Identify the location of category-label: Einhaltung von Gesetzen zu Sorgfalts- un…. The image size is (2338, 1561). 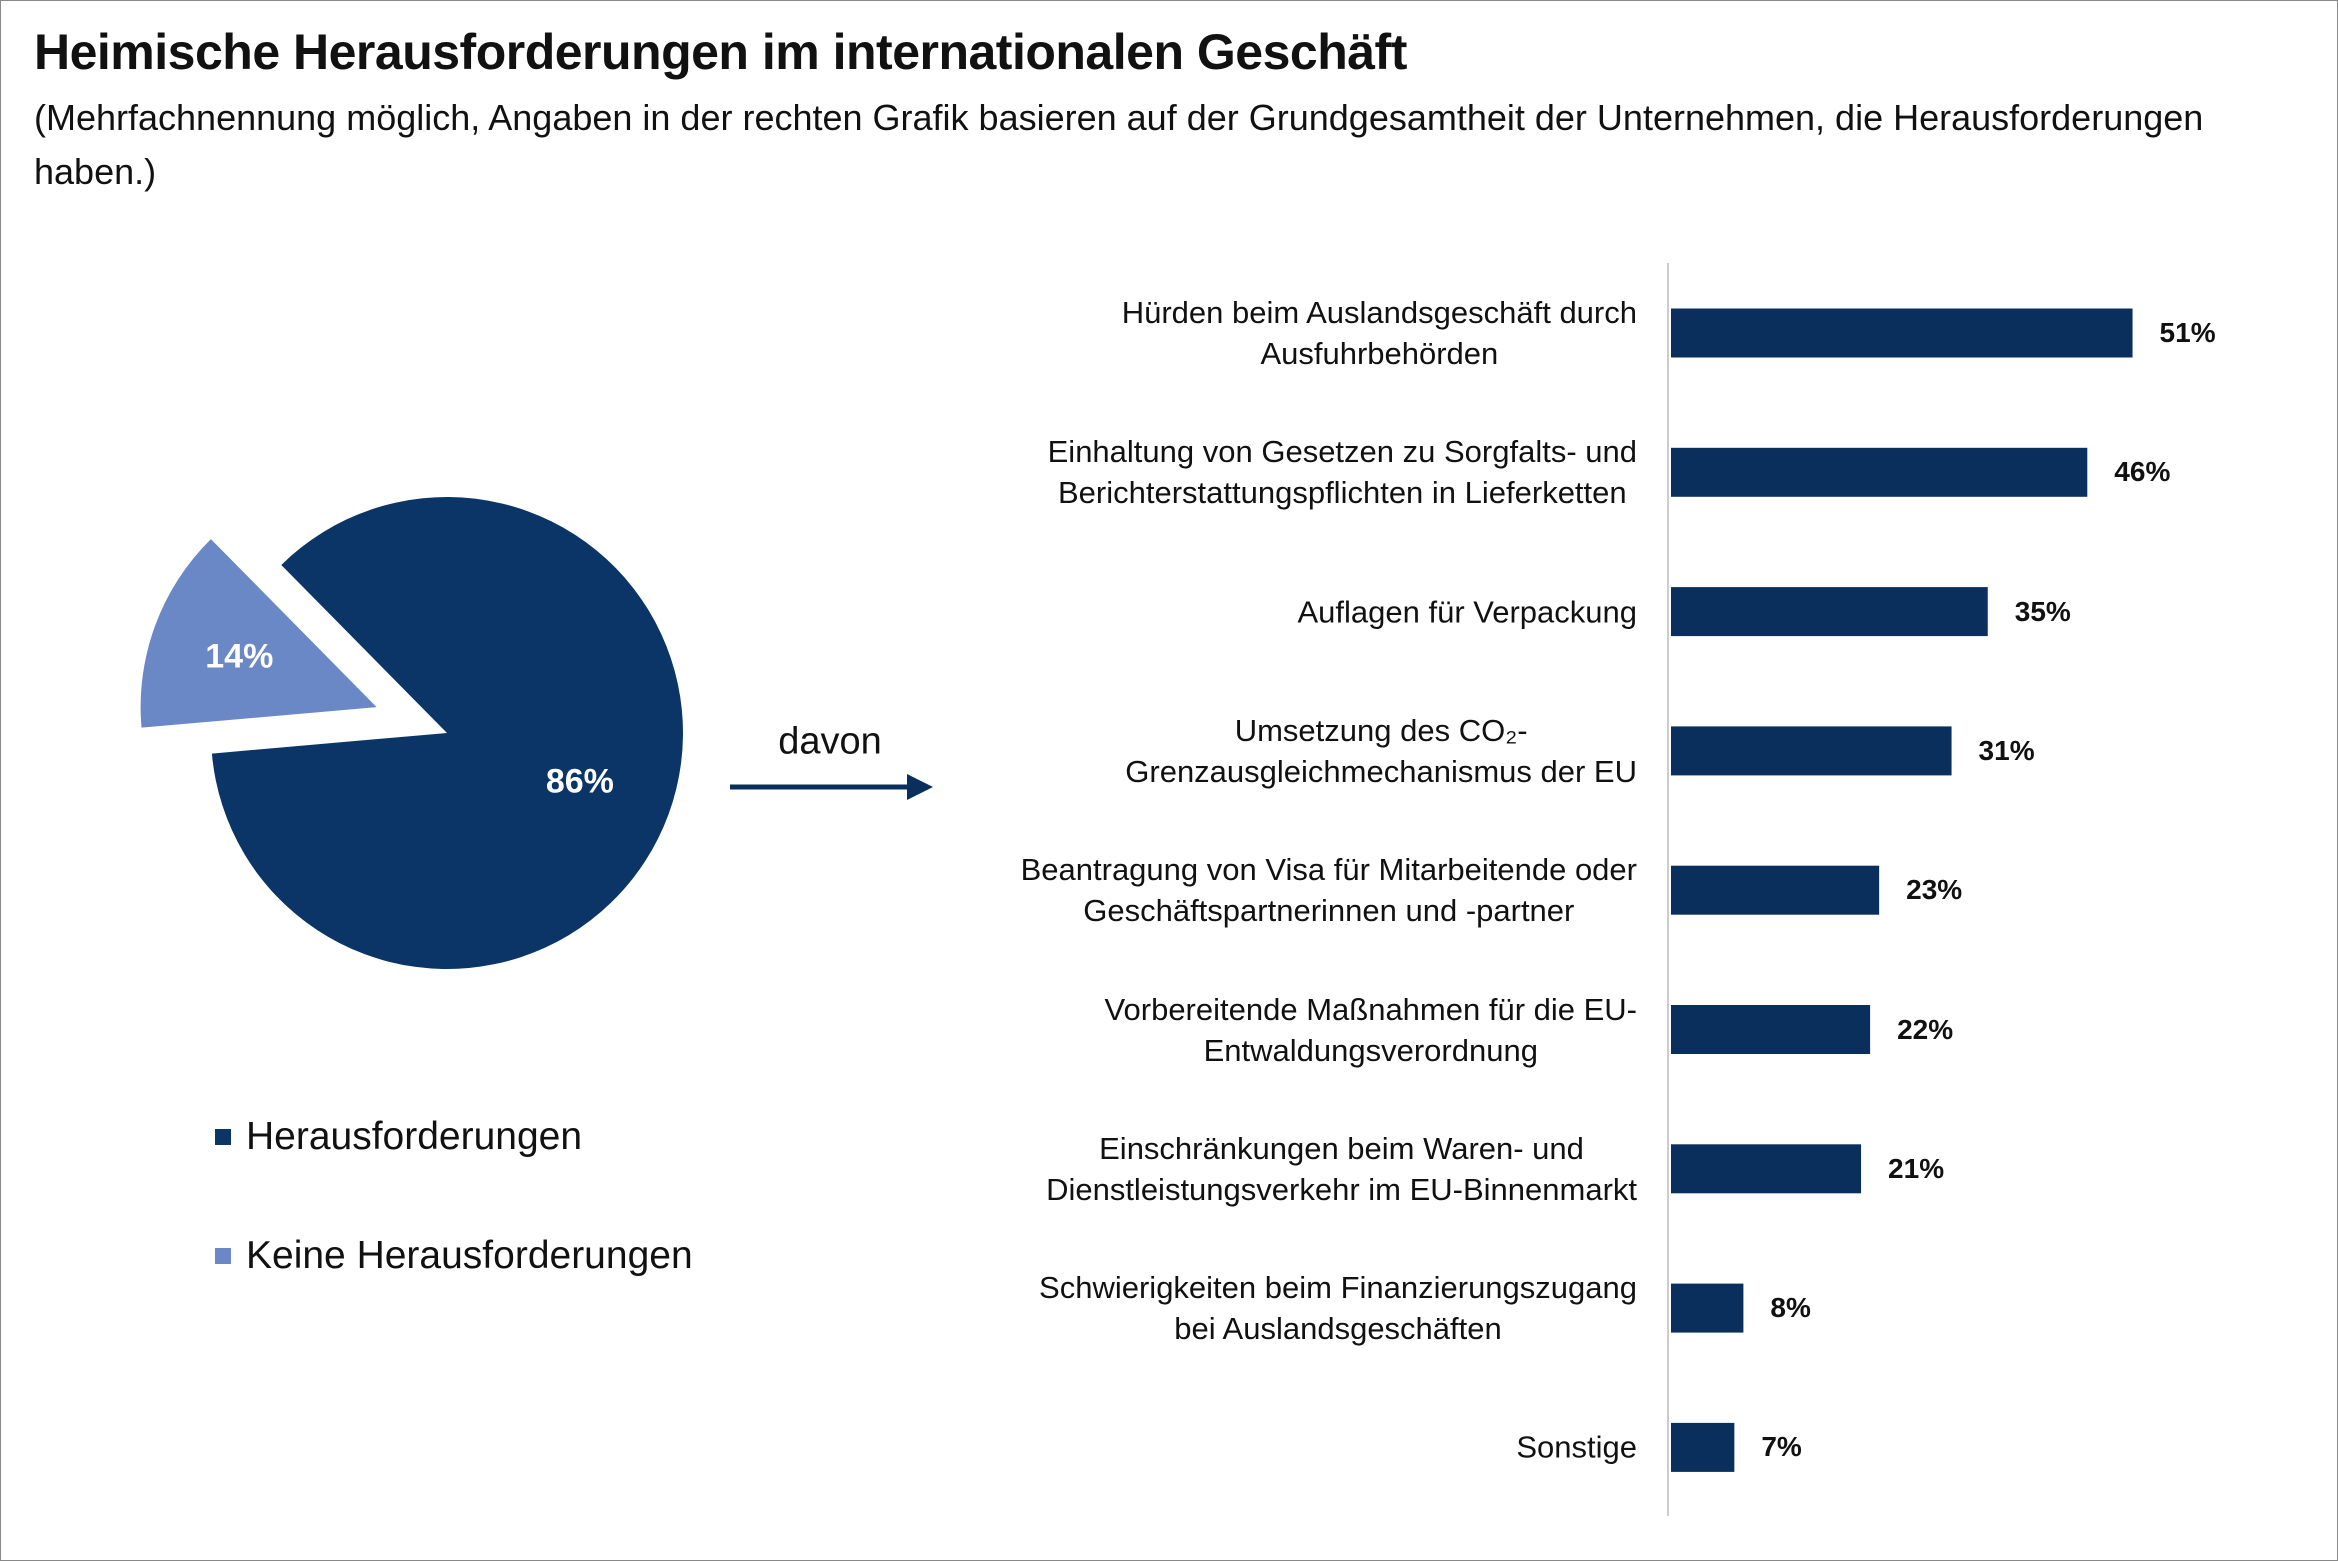
(1342, 472).